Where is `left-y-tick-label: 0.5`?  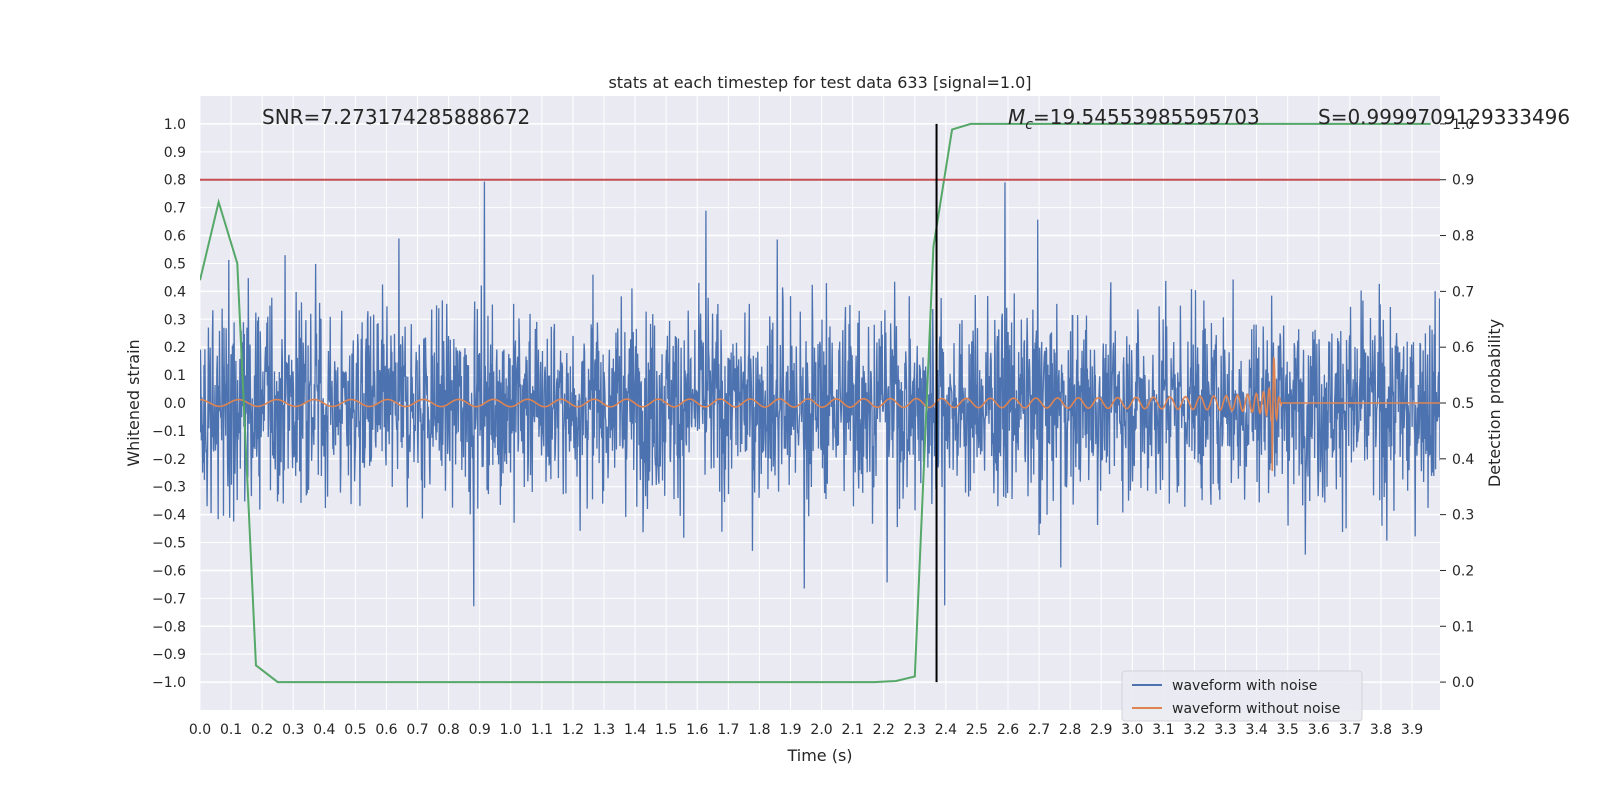
left-y-tick-label: 0.5 is located at coordinates (175, 264).